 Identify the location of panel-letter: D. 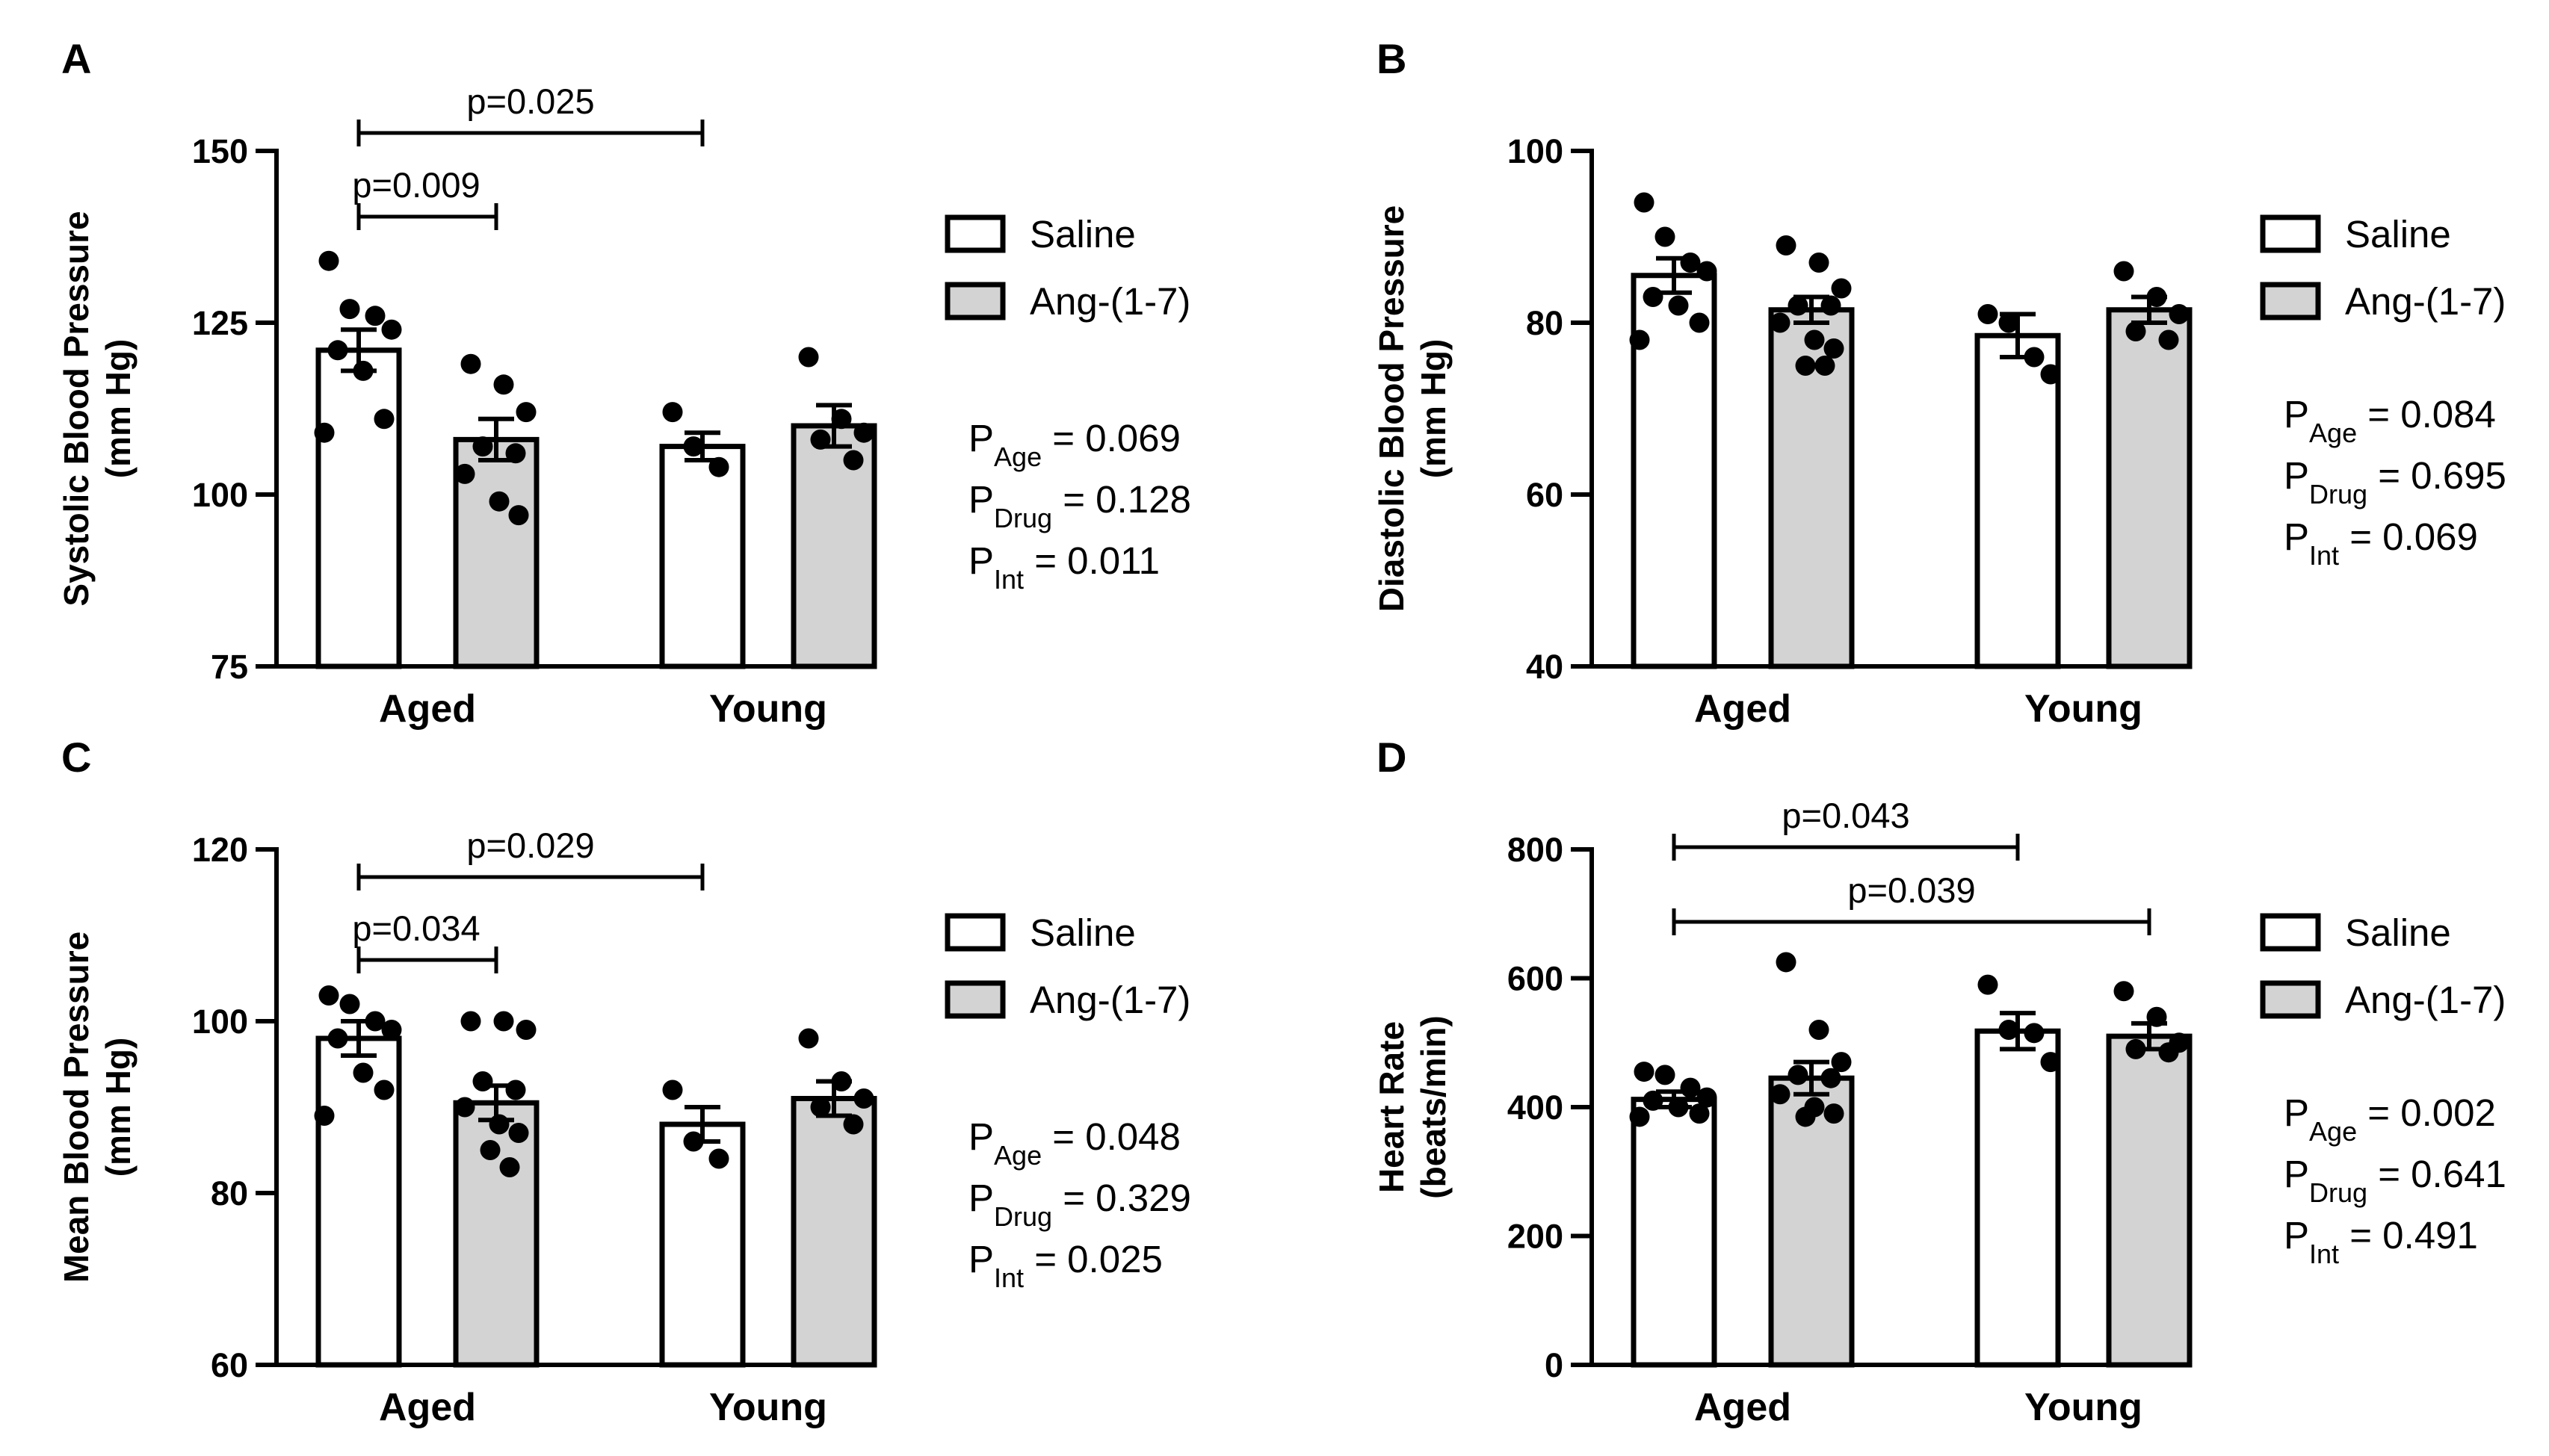
(1391, 757).